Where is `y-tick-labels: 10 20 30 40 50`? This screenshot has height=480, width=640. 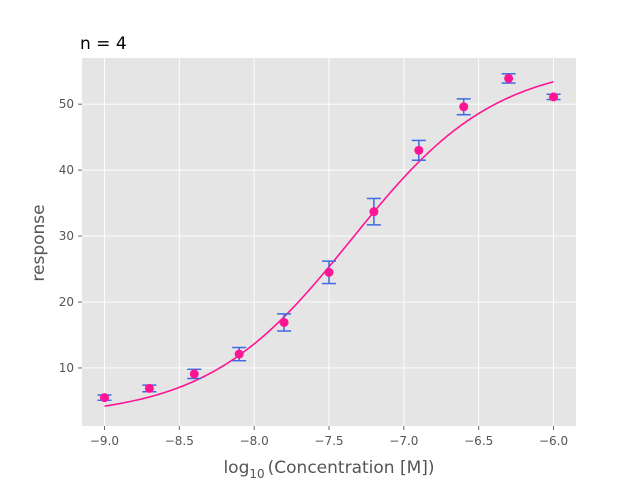
y-tick-labels: 10 20 30 40 50 is located at coordinates (66, 236).